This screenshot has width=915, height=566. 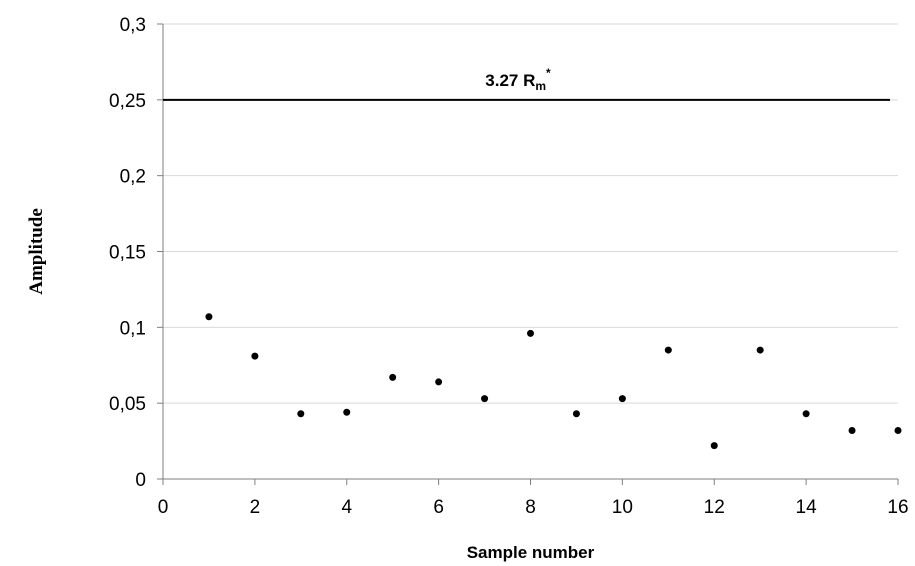 I want to click on x-tick-label: 8, so click(x=530, y=507).